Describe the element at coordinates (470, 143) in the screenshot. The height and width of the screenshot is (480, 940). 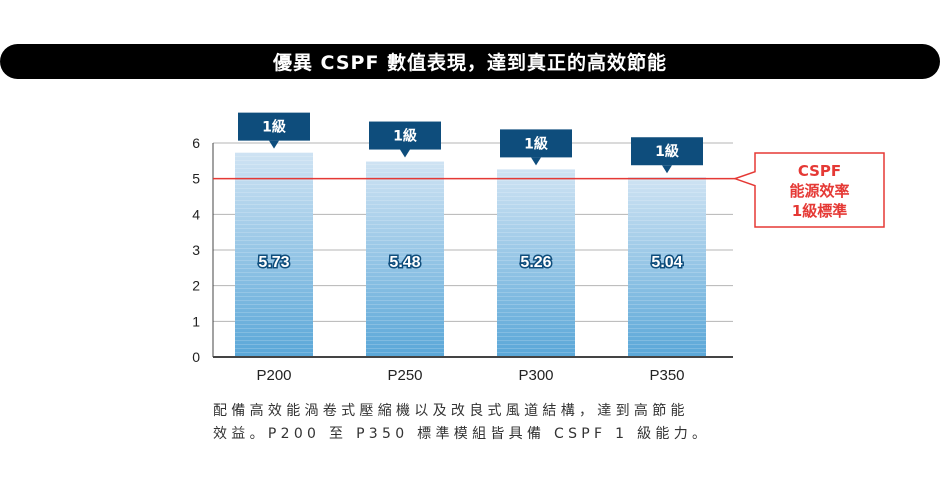
I see `grade-badges: 1級 1級 1級 1級` at that location.